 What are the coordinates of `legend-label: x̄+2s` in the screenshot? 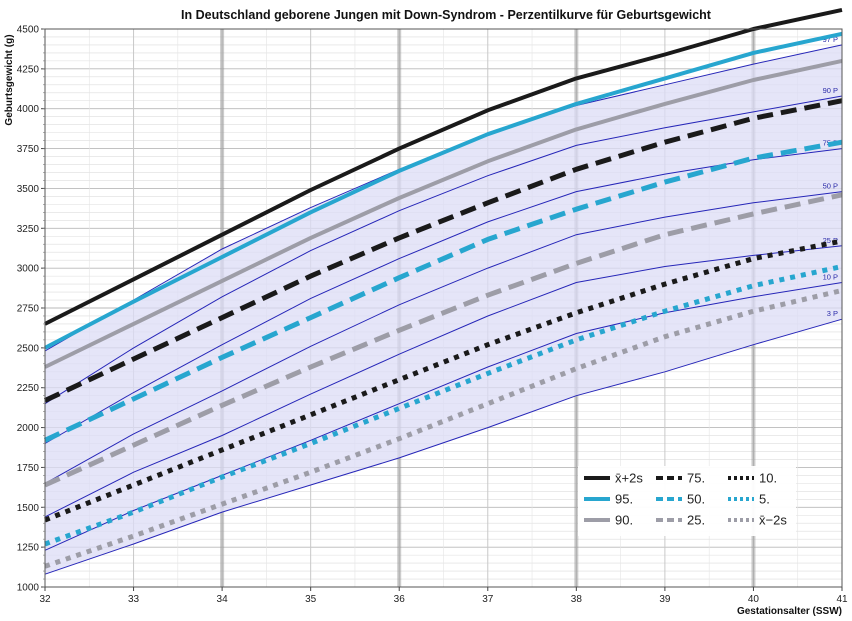 It's located at (629, 478).